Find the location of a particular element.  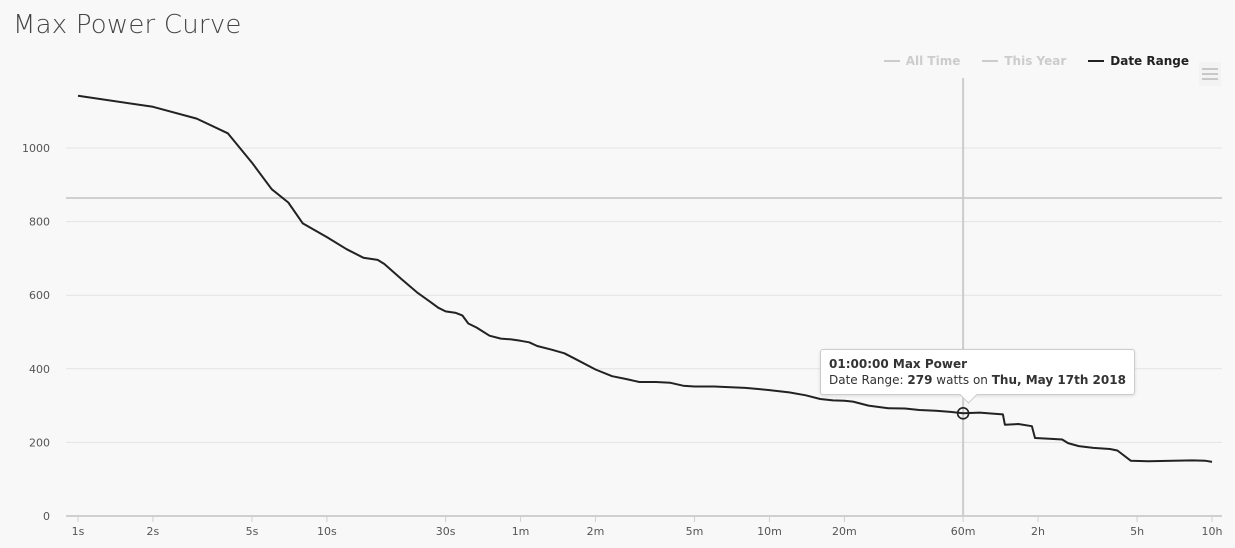

x-tick-label: 10m is located at coordinates (769, 531).